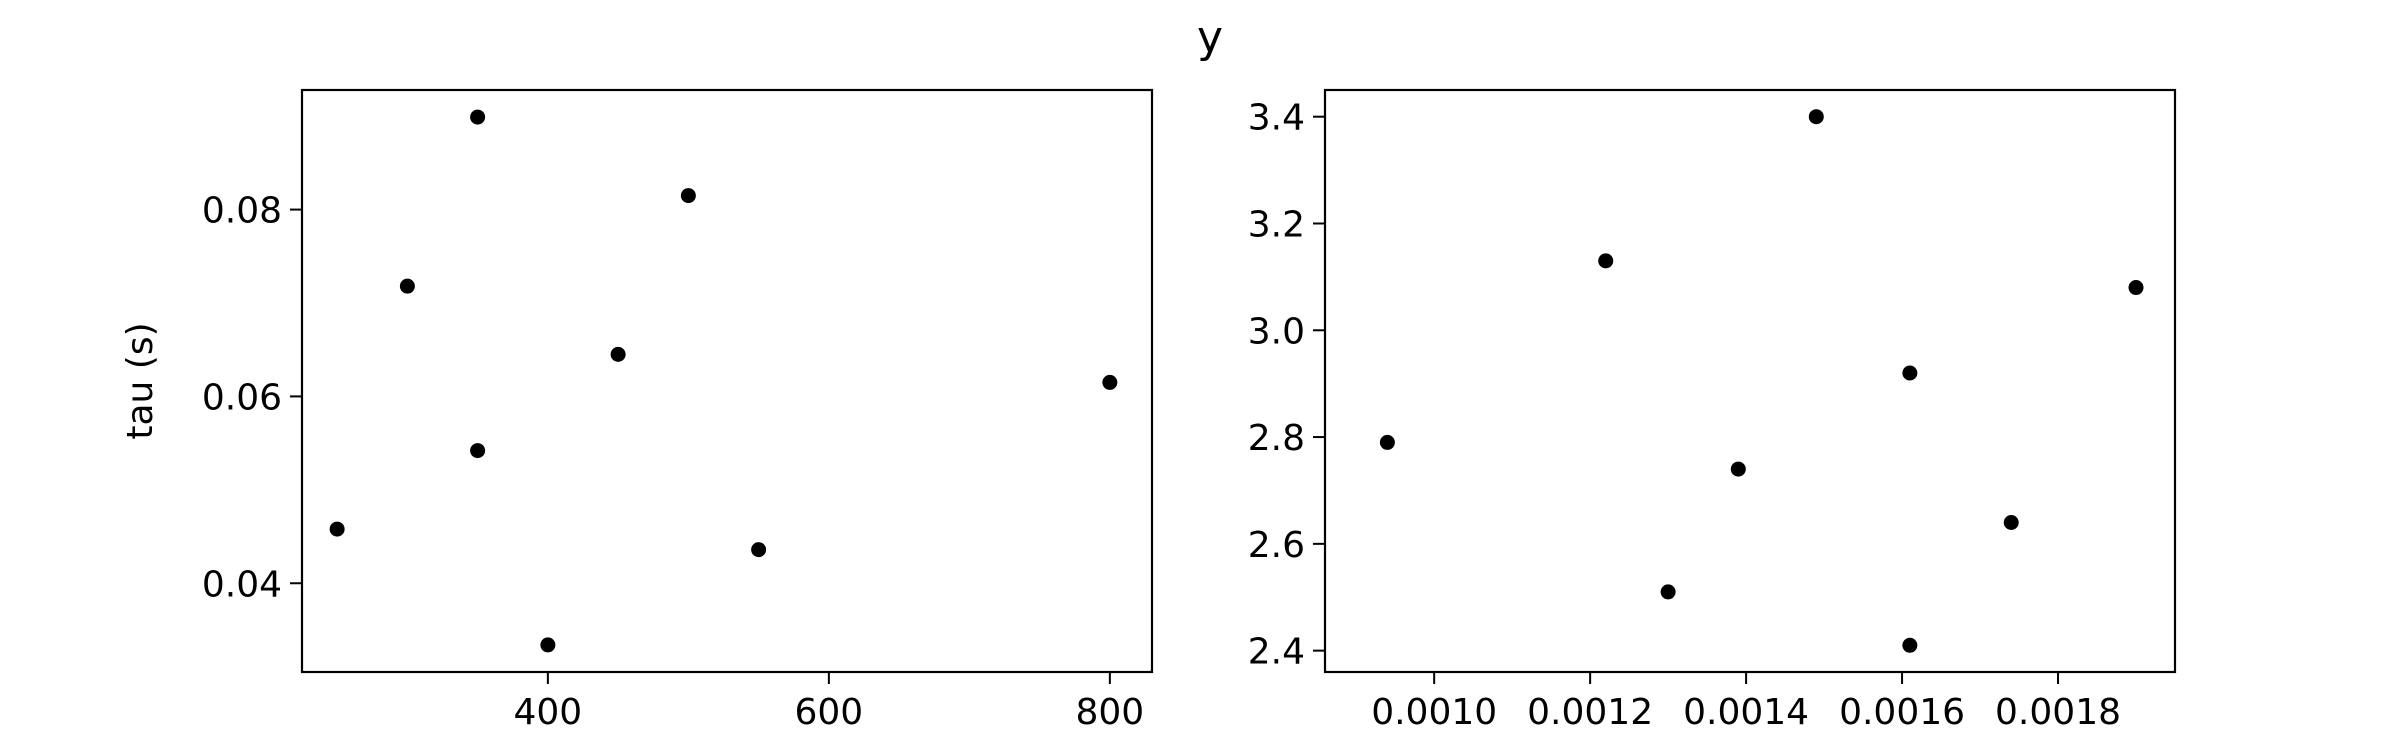  Describe the element at coordinates (1276, 331) in the screenshot. I see `right-ytick-label: 3.0` at that location.